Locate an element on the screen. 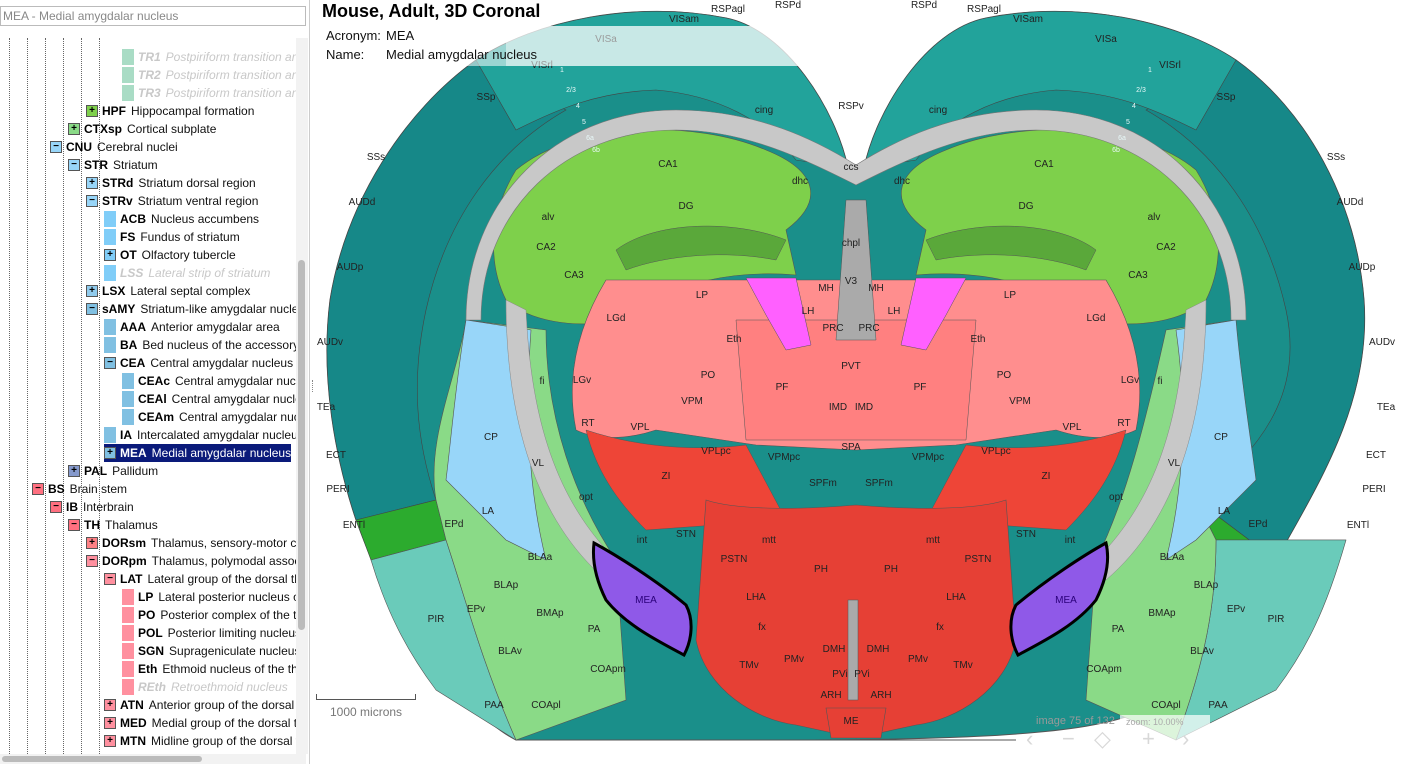 The width and height of the screenshot is (1401, 764). tree-item-ia: IA Intercalated amygdalar nucleus is located at coordinates (200, 435).